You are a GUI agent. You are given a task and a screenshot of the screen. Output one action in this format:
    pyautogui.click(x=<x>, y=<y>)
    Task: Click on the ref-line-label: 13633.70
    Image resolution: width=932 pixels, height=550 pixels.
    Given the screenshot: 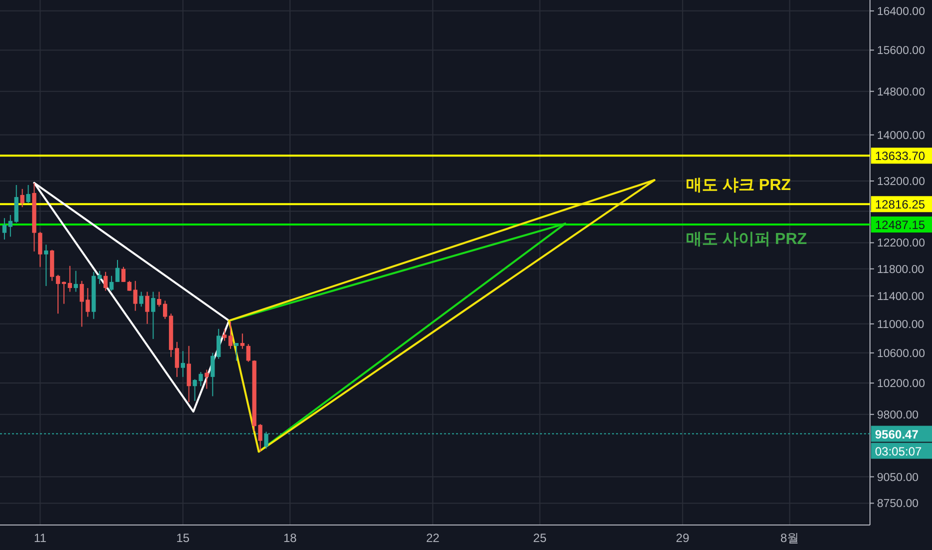 What is the action you would take?
    pyautogui.click(x=900, y=156)
    